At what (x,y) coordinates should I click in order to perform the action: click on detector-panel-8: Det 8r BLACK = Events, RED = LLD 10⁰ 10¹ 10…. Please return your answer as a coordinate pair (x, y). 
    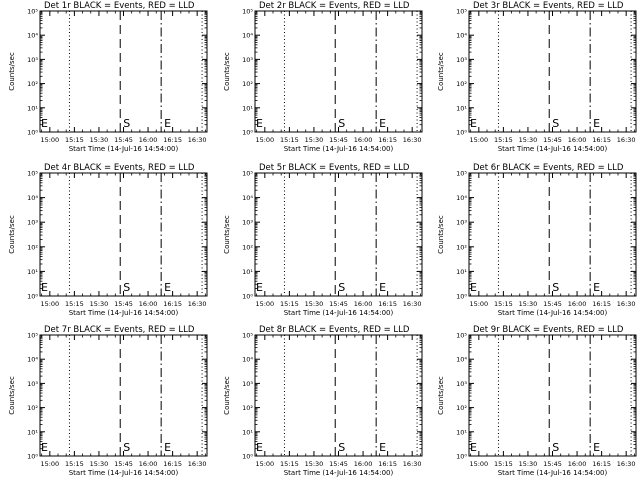
    Looking at the image, I should click on (323, 401).